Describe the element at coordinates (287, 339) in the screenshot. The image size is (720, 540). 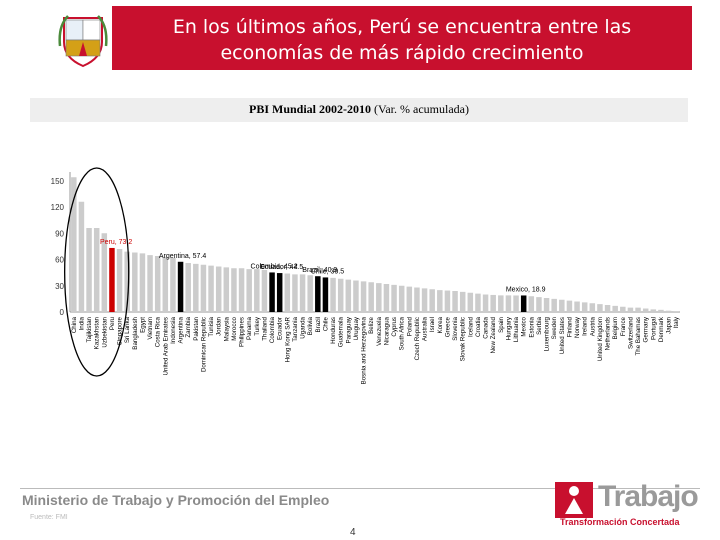
I see `x-tick-label: Hong Kong SAR` at that location.